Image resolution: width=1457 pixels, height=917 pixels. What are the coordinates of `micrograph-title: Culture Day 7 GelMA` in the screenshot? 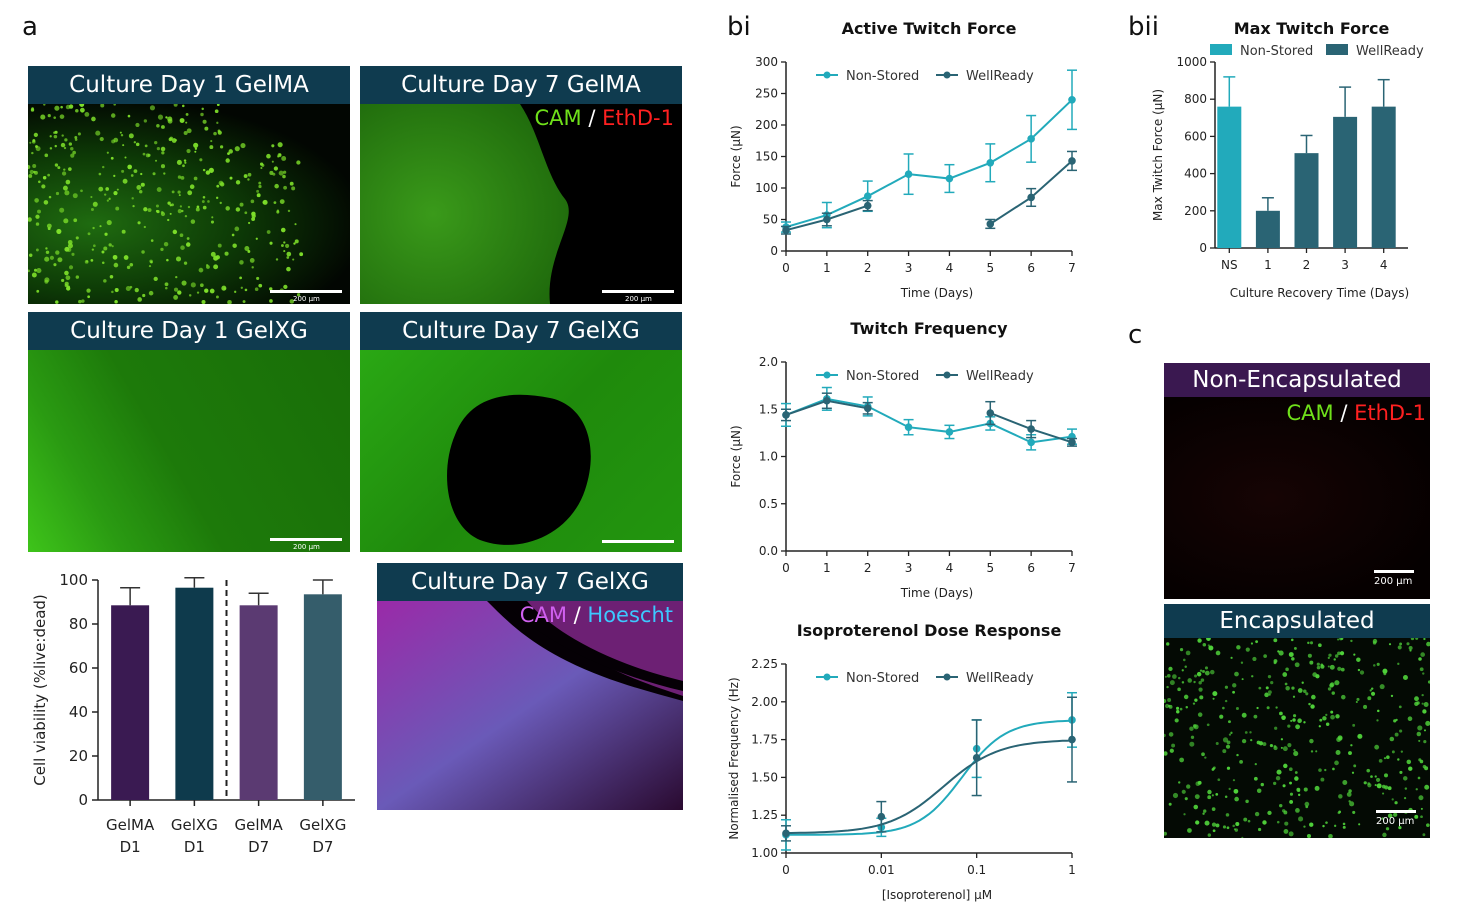 It's located at (521, 85).